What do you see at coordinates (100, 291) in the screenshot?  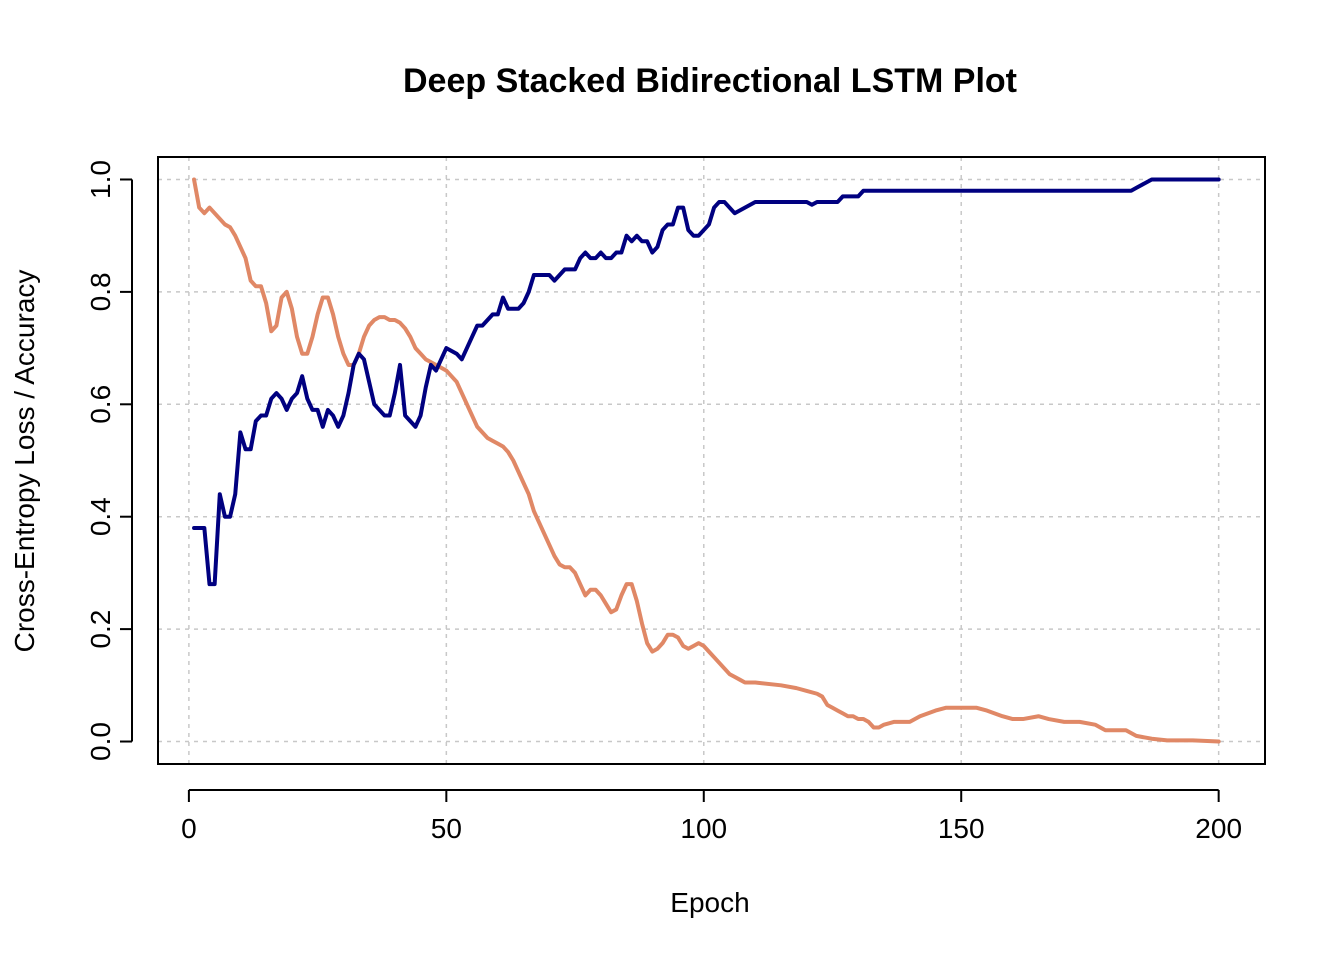 I see `y-tick-label-4: 0.8` at bounding box center [100, 291].